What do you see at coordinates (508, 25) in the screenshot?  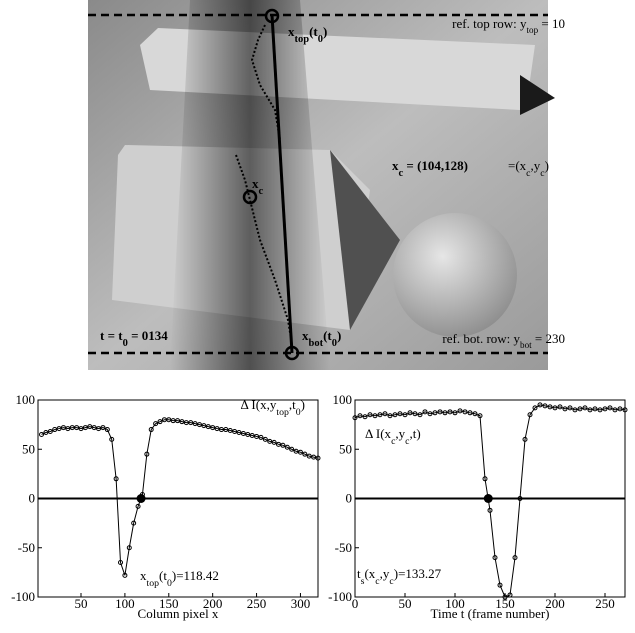 I see `annotation: ref. top row: ytop = 10` at bounding box center [508, 25].